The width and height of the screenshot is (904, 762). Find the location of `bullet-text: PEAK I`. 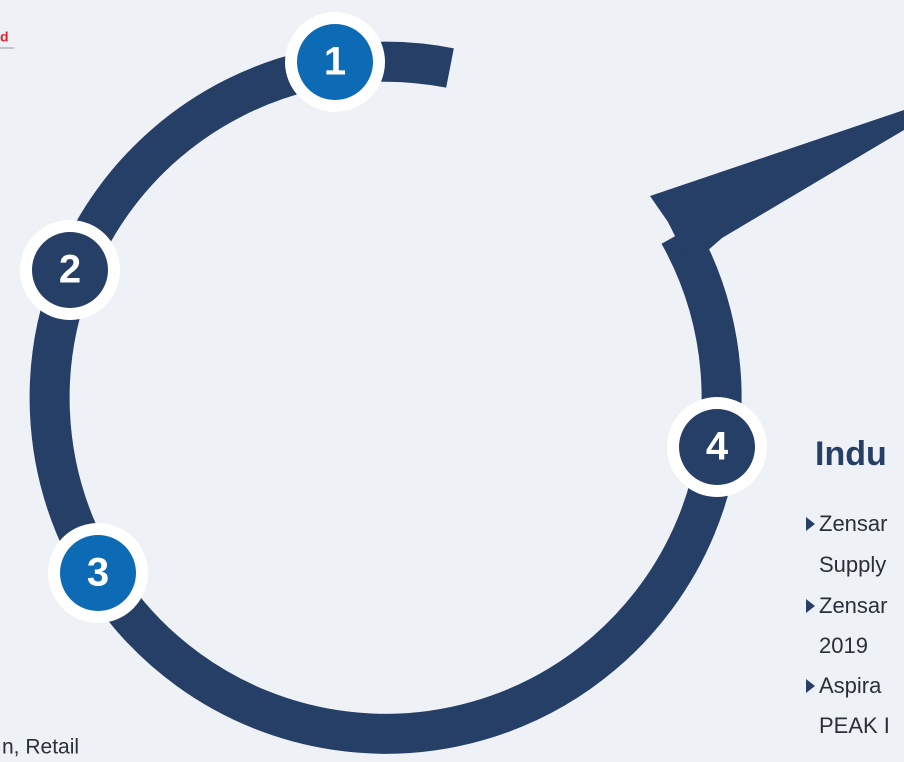

bullet-text: PEAK I is located at coordinates (854, 725).